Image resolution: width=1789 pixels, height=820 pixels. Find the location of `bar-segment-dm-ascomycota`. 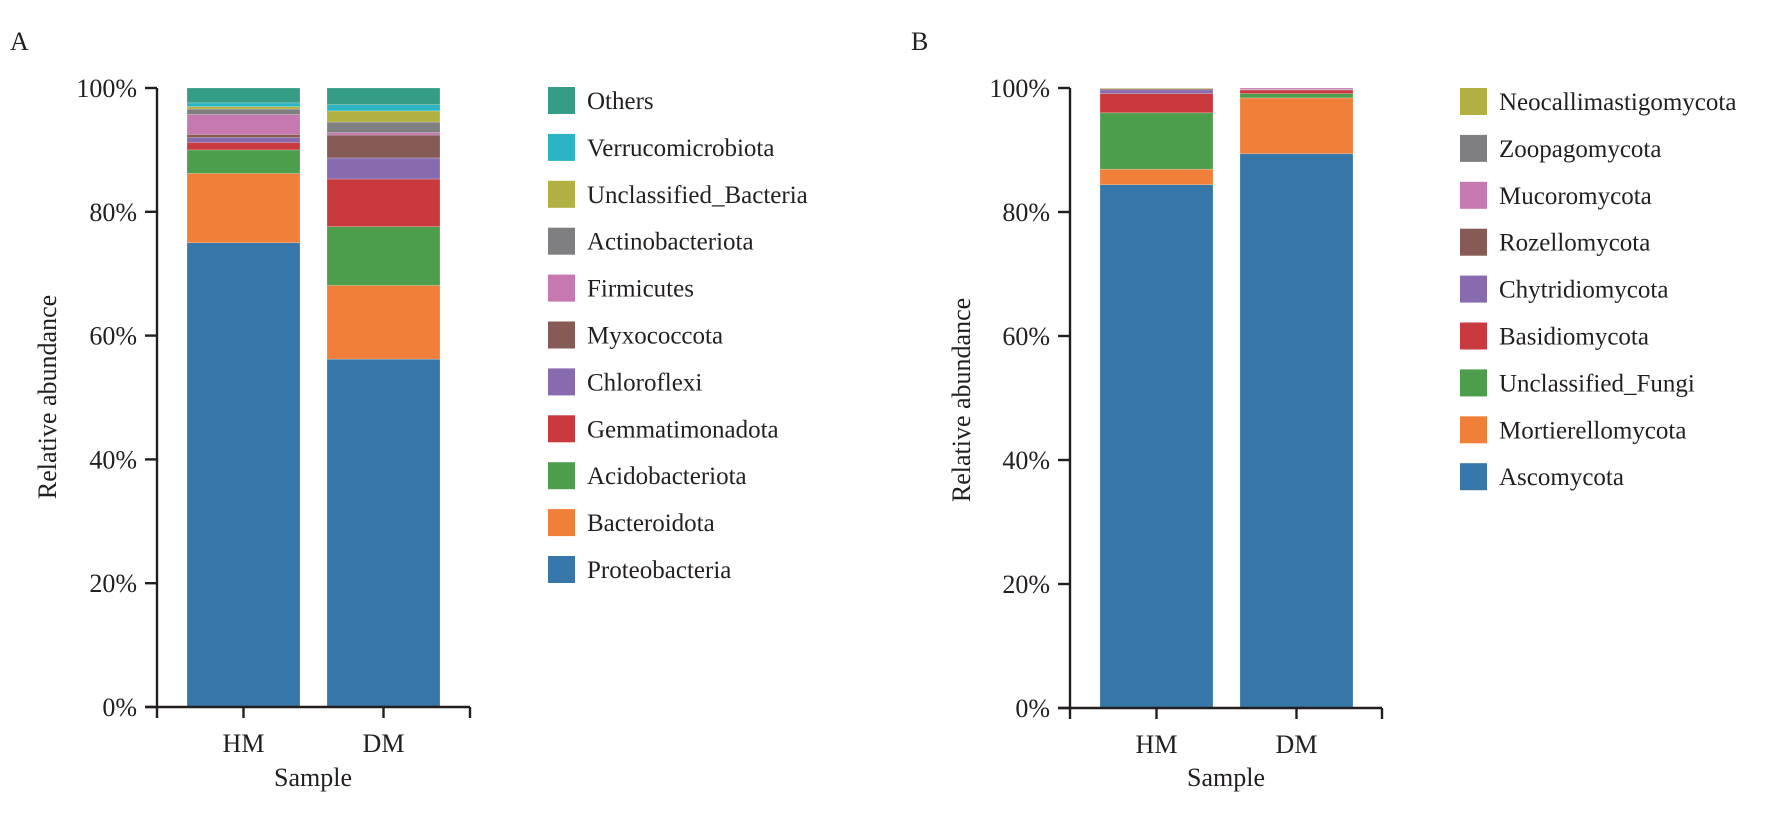

bar-segment-dm-ascomycota is located at coordinates (1296, 431).